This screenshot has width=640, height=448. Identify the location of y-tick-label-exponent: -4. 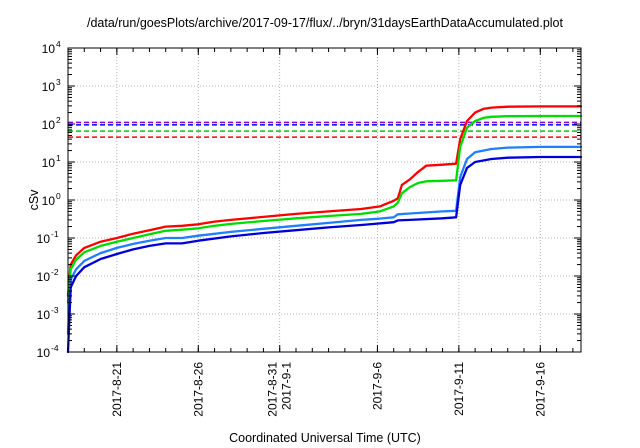
(55, 348).